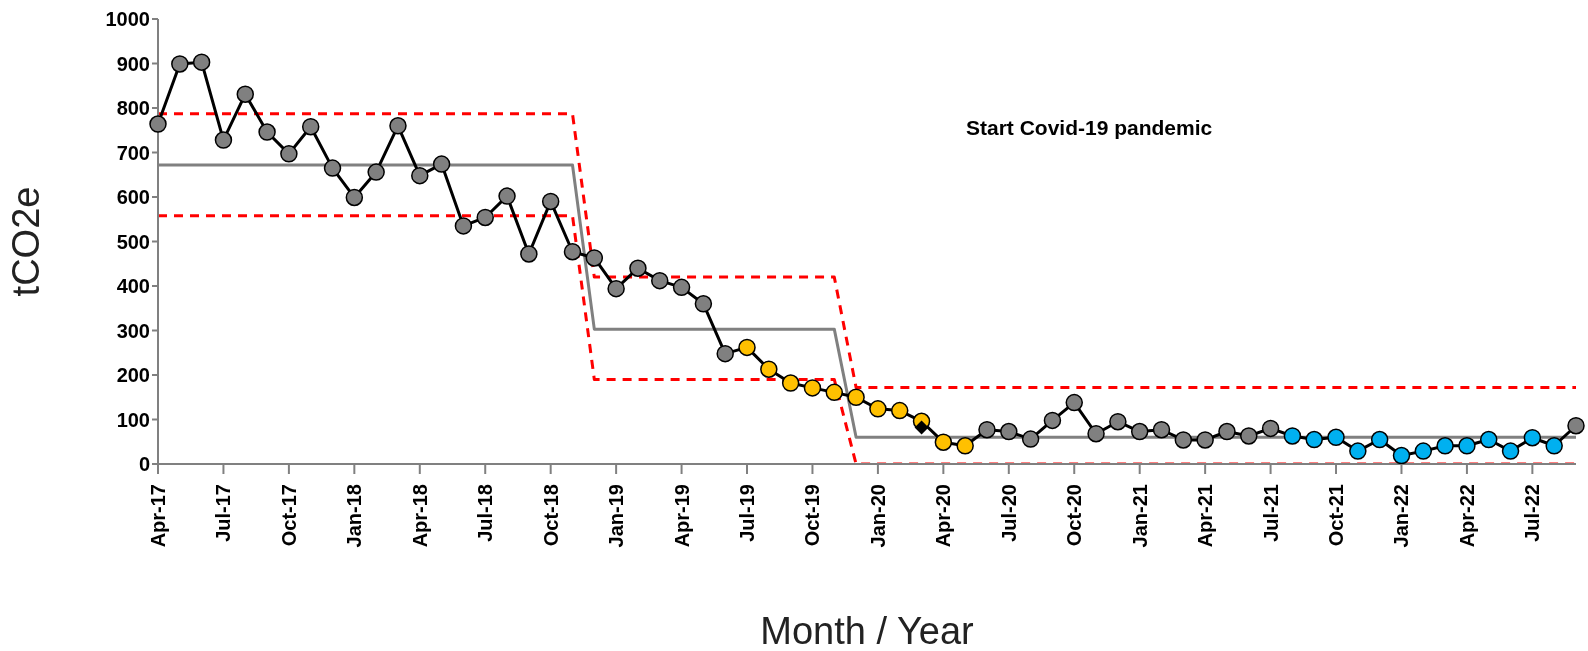  What do you see at coordinates (1089, 128) in the screenshot?
I see `annotation: Start Covid-19 pandemic` at bounding box center [1089, 128].